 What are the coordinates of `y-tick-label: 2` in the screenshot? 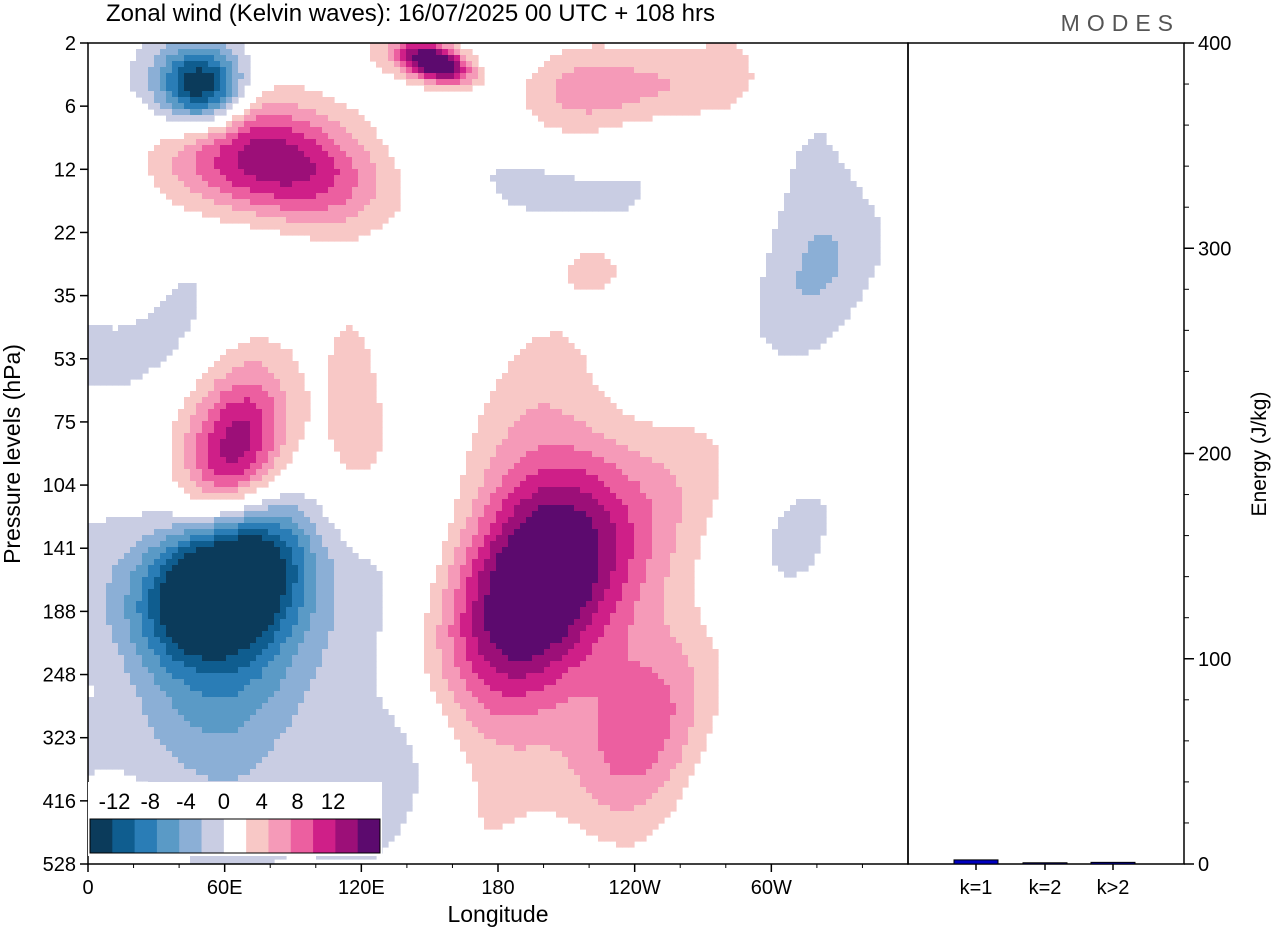 It's located at (70, 44).